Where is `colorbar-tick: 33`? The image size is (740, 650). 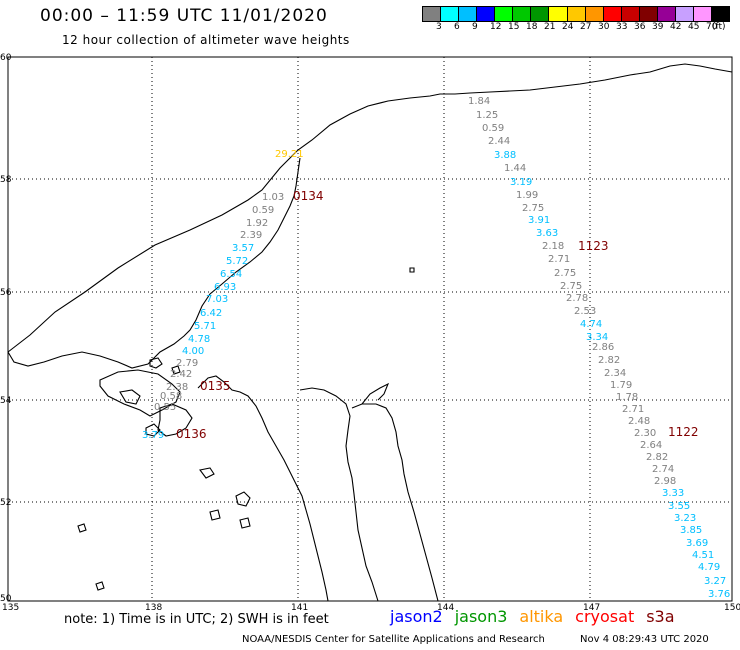
colorbar-tick: 33 is located at coordinates (622, 27).